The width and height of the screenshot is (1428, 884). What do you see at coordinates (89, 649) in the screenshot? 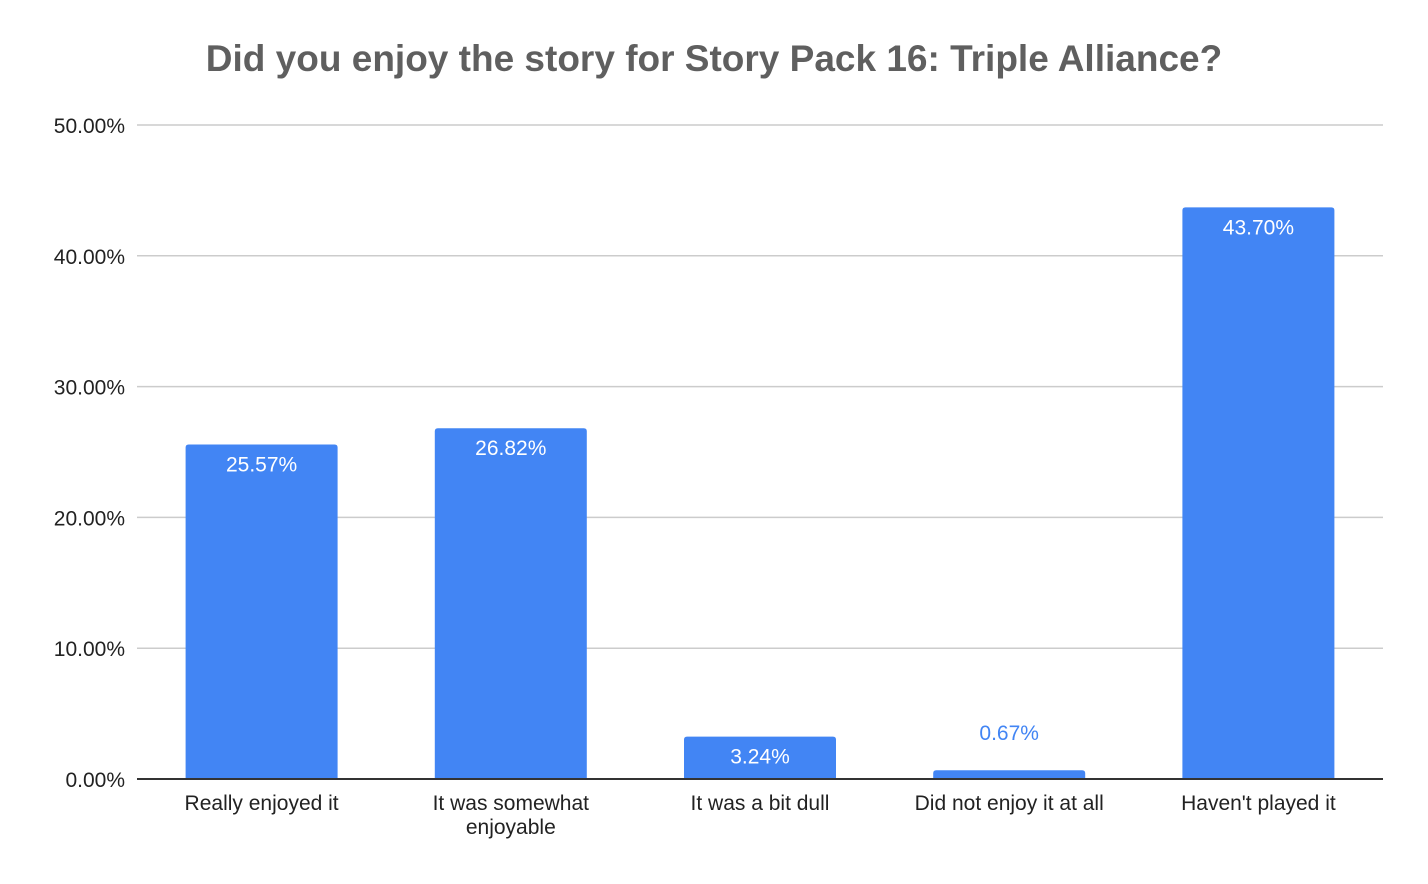
I see `y-tick-label: 10.00%` at bounding box center [89, 649].